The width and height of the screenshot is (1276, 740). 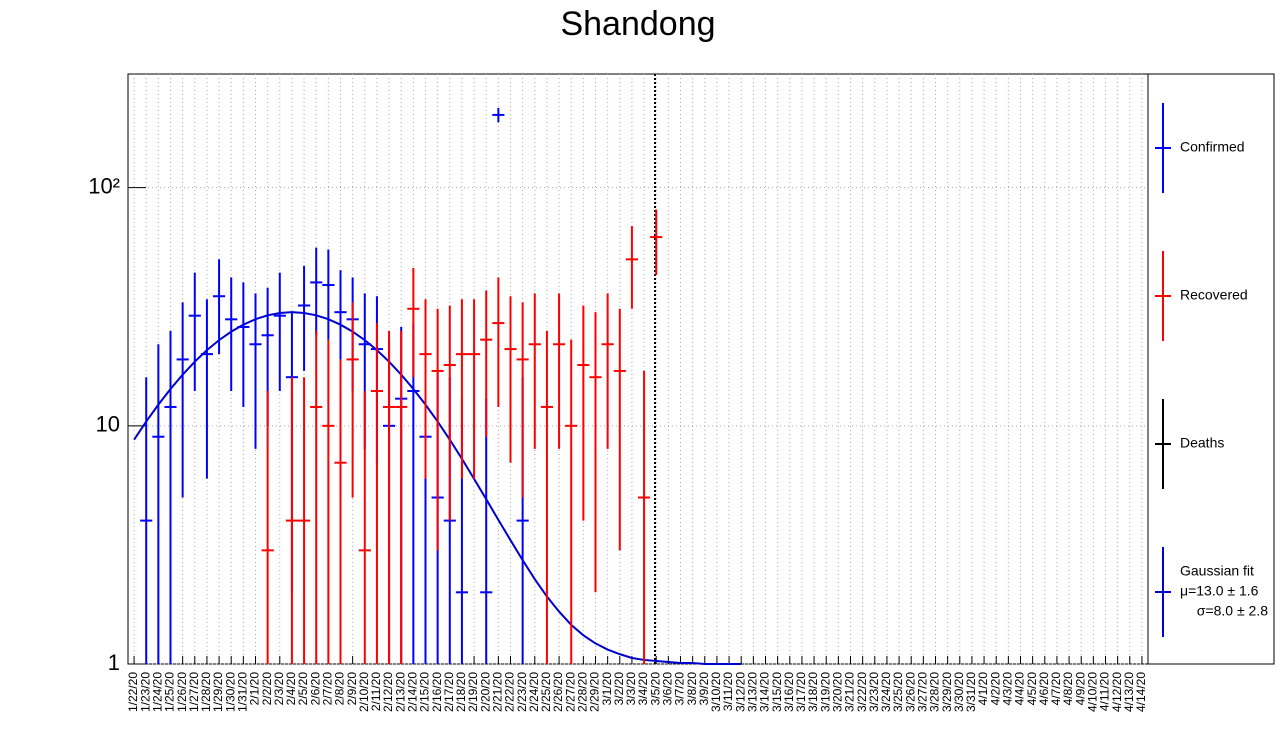 I want to click on x-tick-label: 4/5/20, so click(x=1032, y=689).